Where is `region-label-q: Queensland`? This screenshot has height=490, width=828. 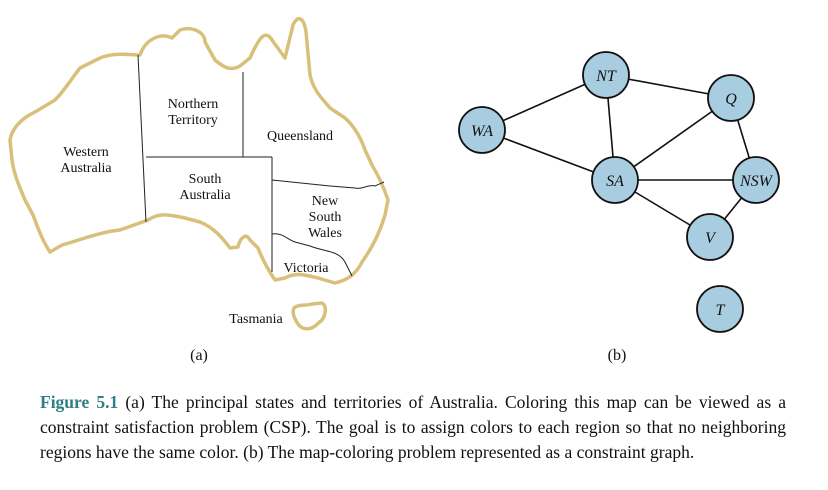 region-label-q: Queensland is located at coordinates (300, 136).